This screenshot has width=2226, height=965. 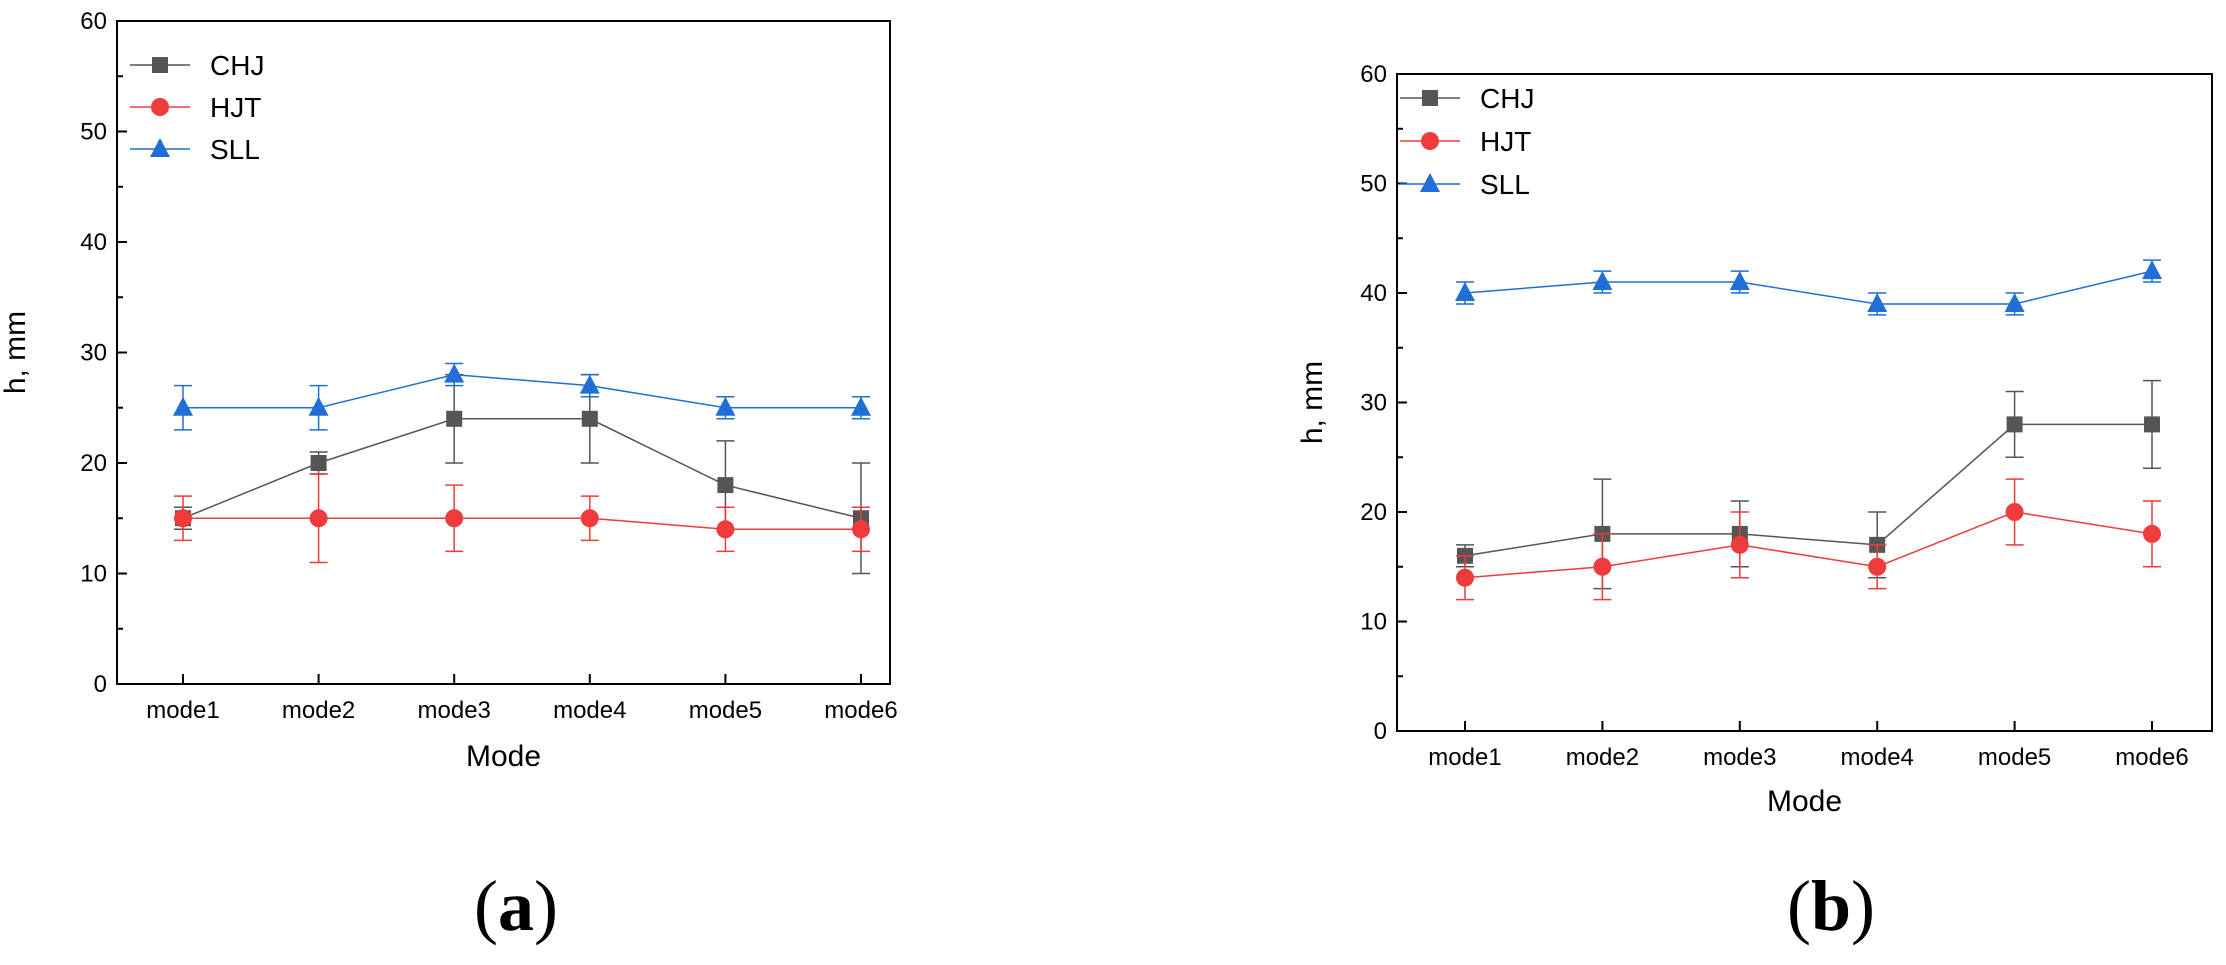 I want to click on panel-label: (a), so click(x=516, y=906).